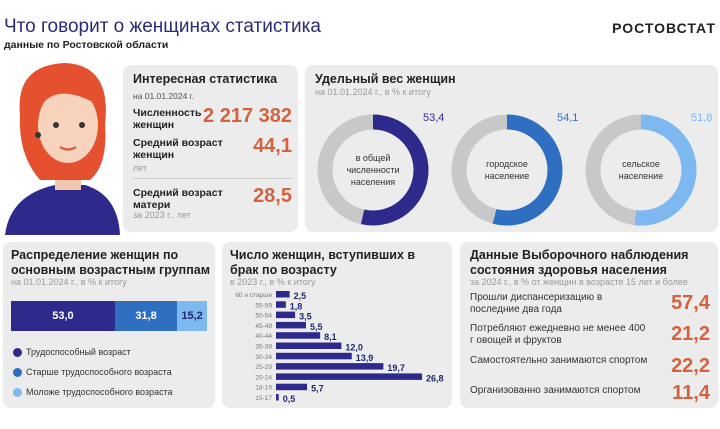 The image size is (720, 429). I want to click on woman-illustration, so click(62, 149).